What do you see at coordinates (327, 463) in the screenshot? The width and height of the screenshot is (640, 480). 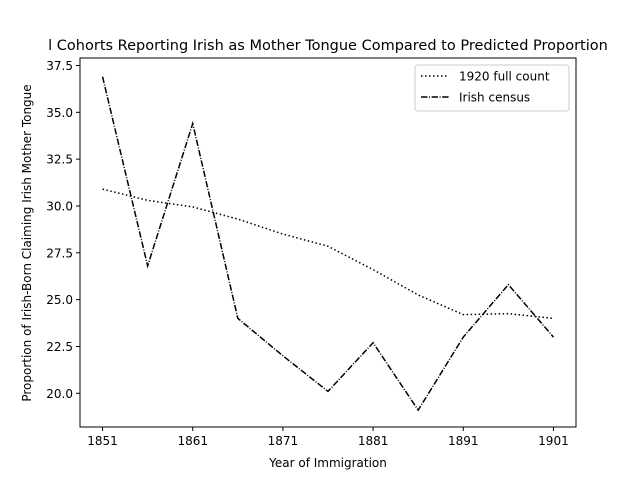 I see `x-axis-label: Year of Immigration` at bounding box center [327, 463].